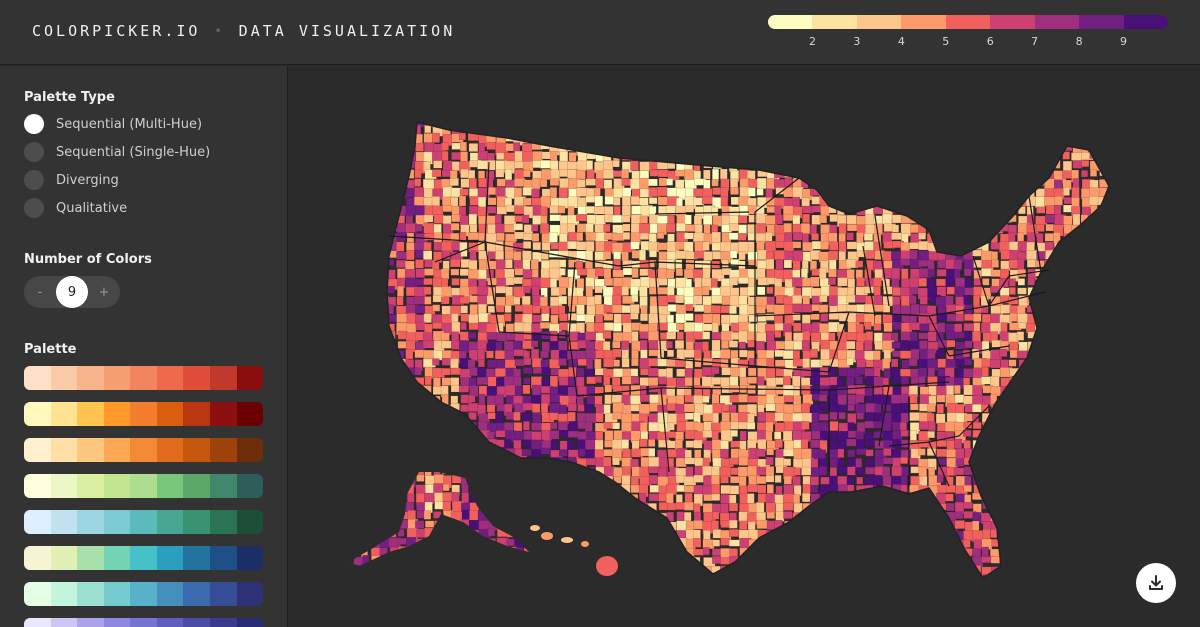 The width and height of the screenshot is (1200, 627). I want to click on download-button, so click(1156, 583).